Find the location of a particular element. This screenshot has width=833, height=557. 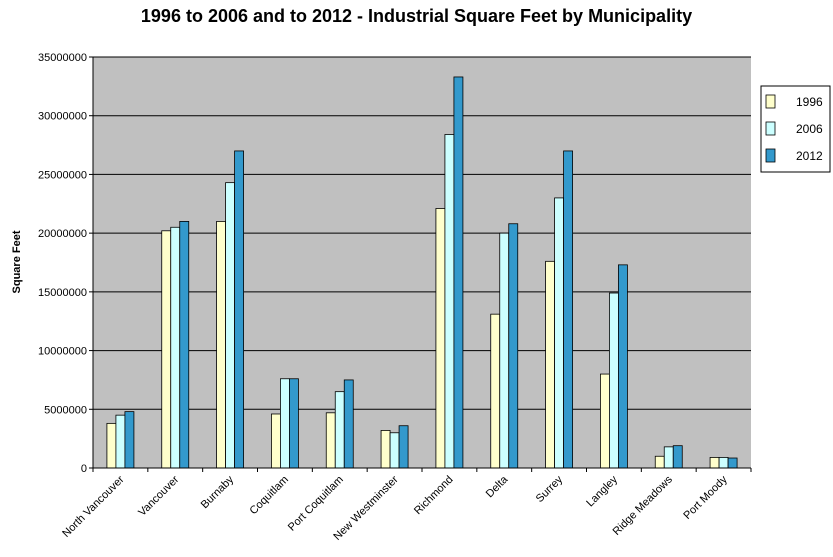

y-tick-label: 20000000 is located at coordinates (62, 234).